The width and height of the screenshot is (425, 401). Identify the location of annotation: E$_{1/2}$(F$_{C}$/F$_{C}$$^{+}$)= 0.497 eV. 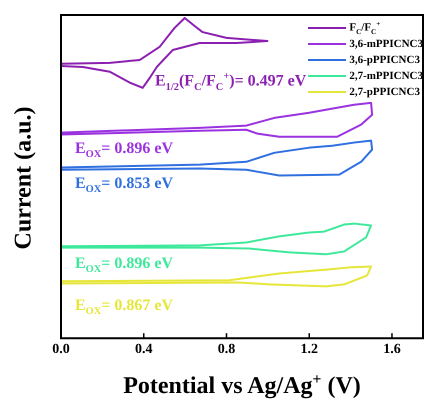
(230, 82).